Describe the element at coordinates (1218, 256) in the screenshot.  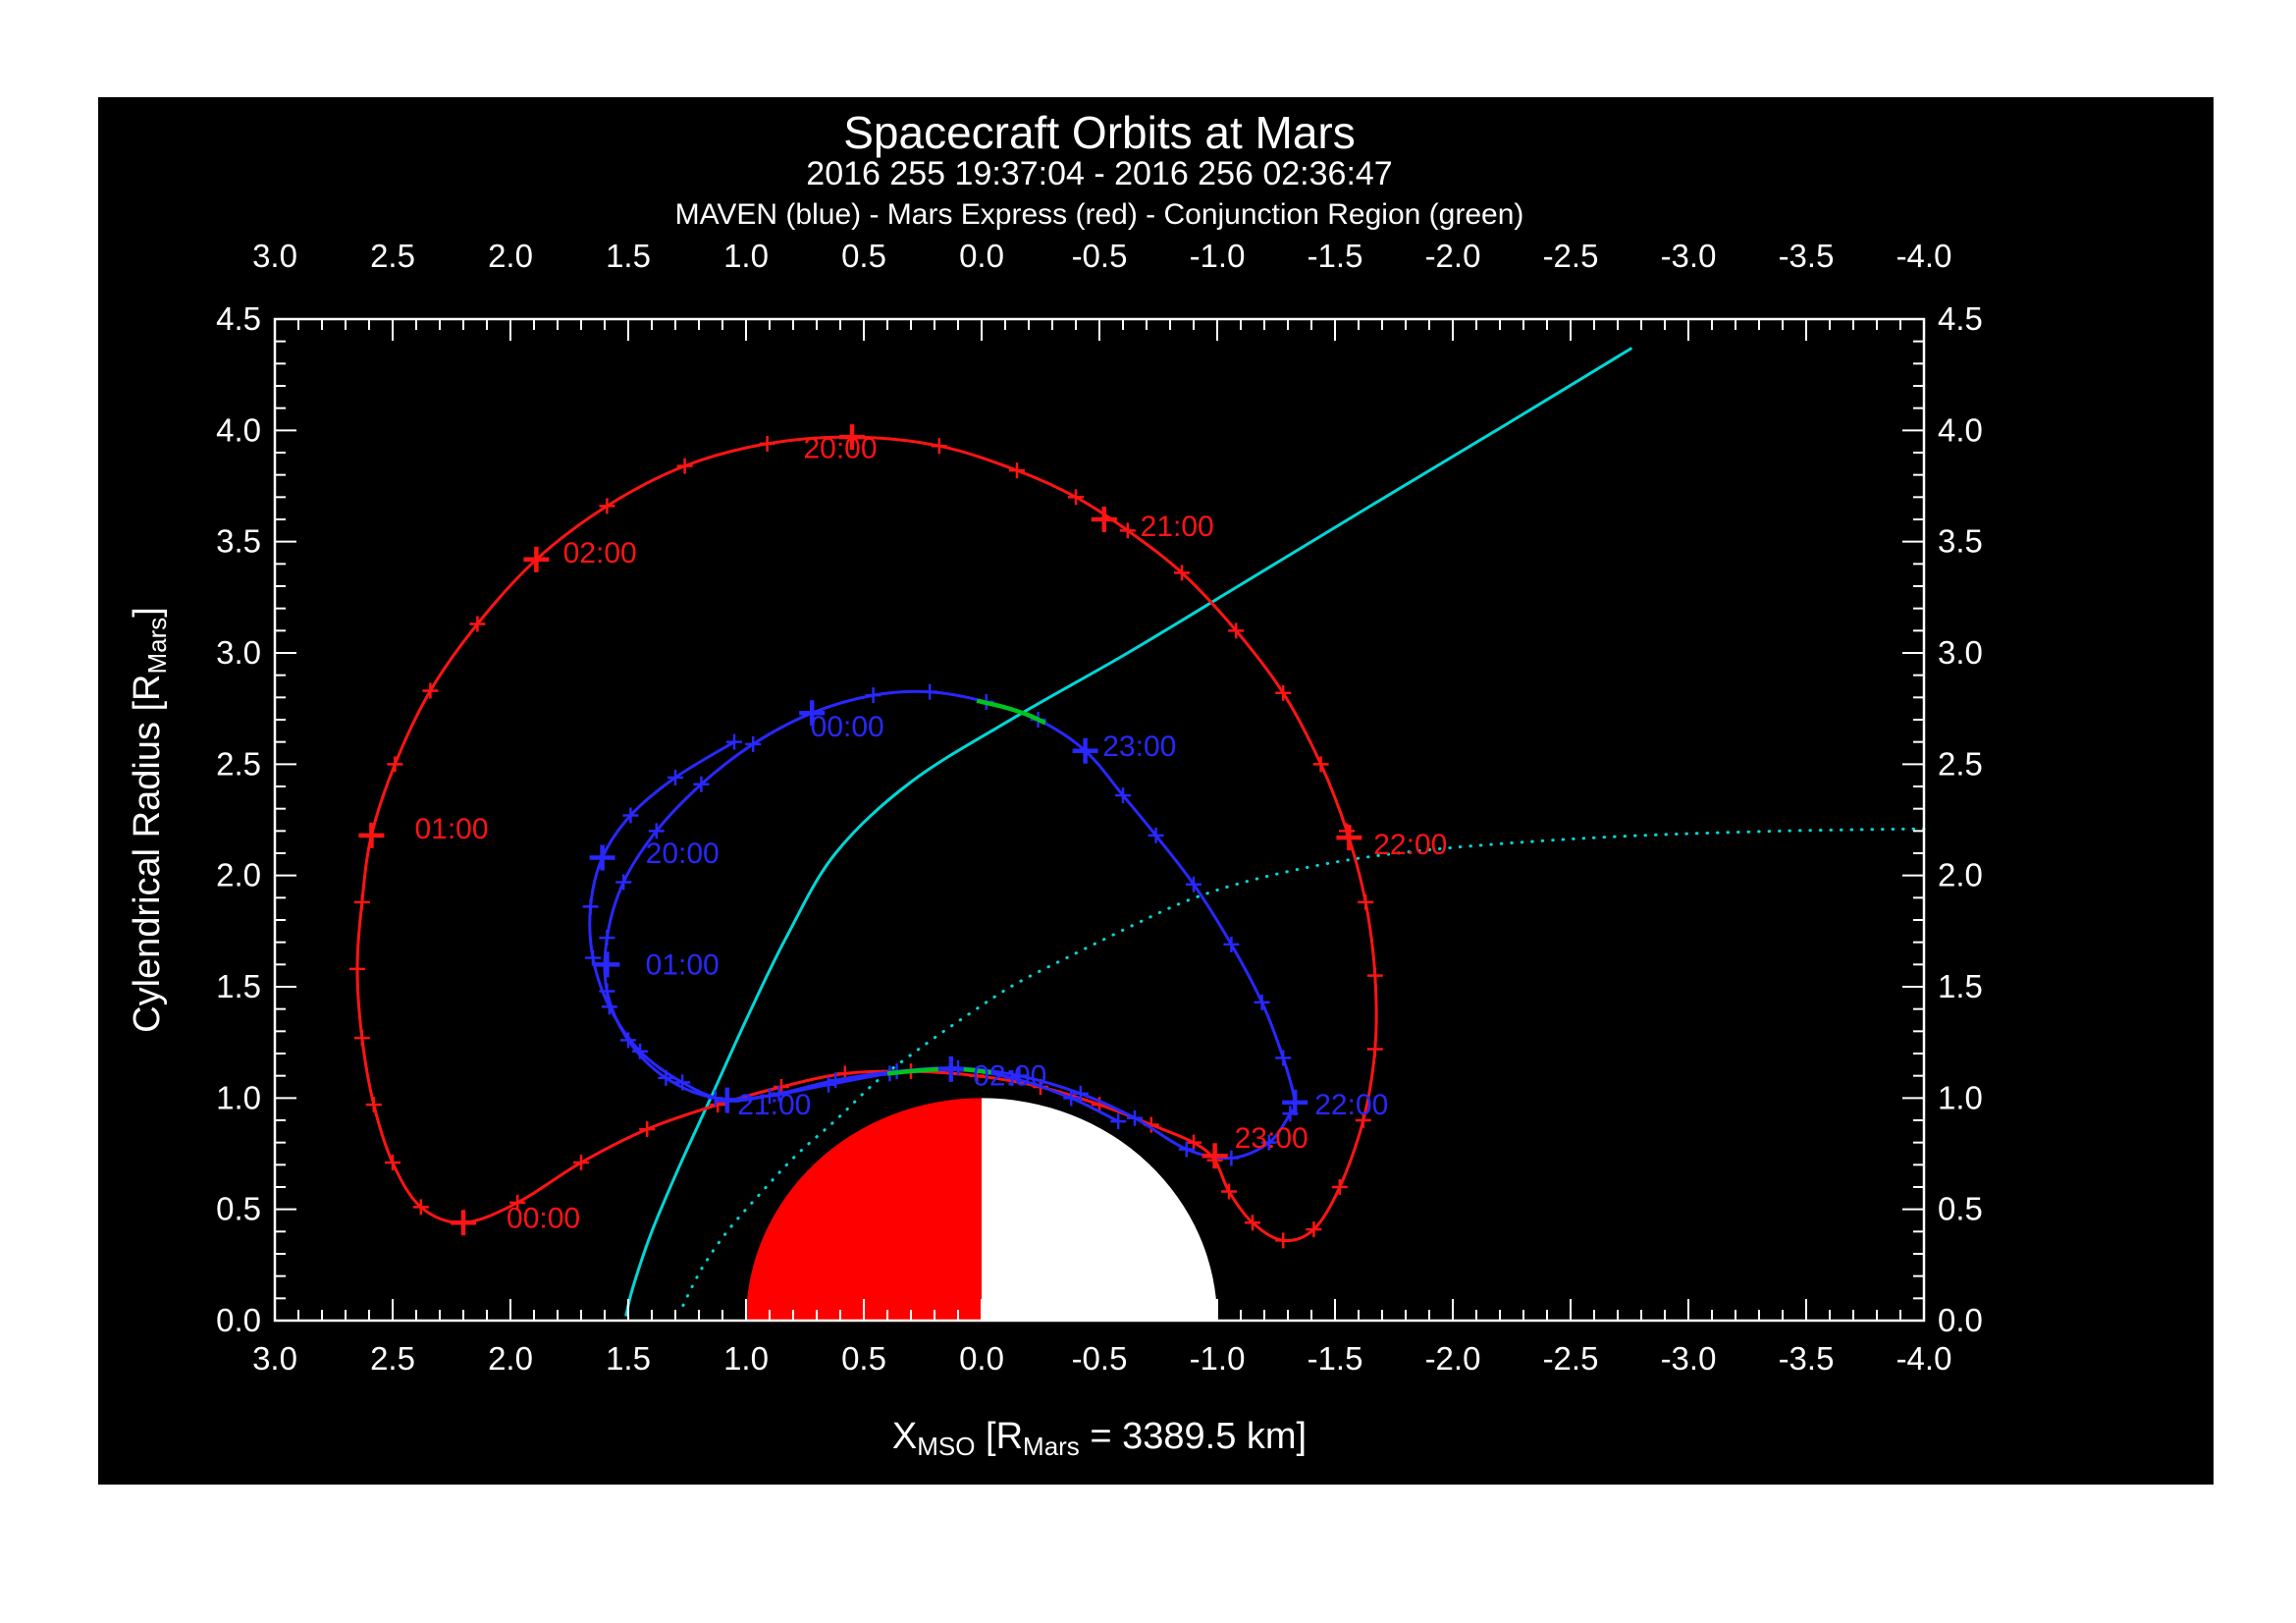
I see `x-tick-label-top: -1.0` at that location.